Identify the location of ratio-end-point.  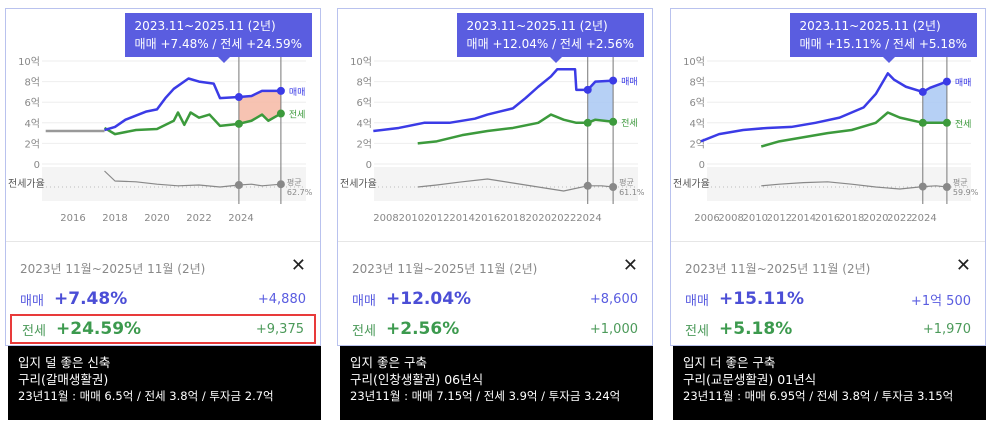
(613, 187).